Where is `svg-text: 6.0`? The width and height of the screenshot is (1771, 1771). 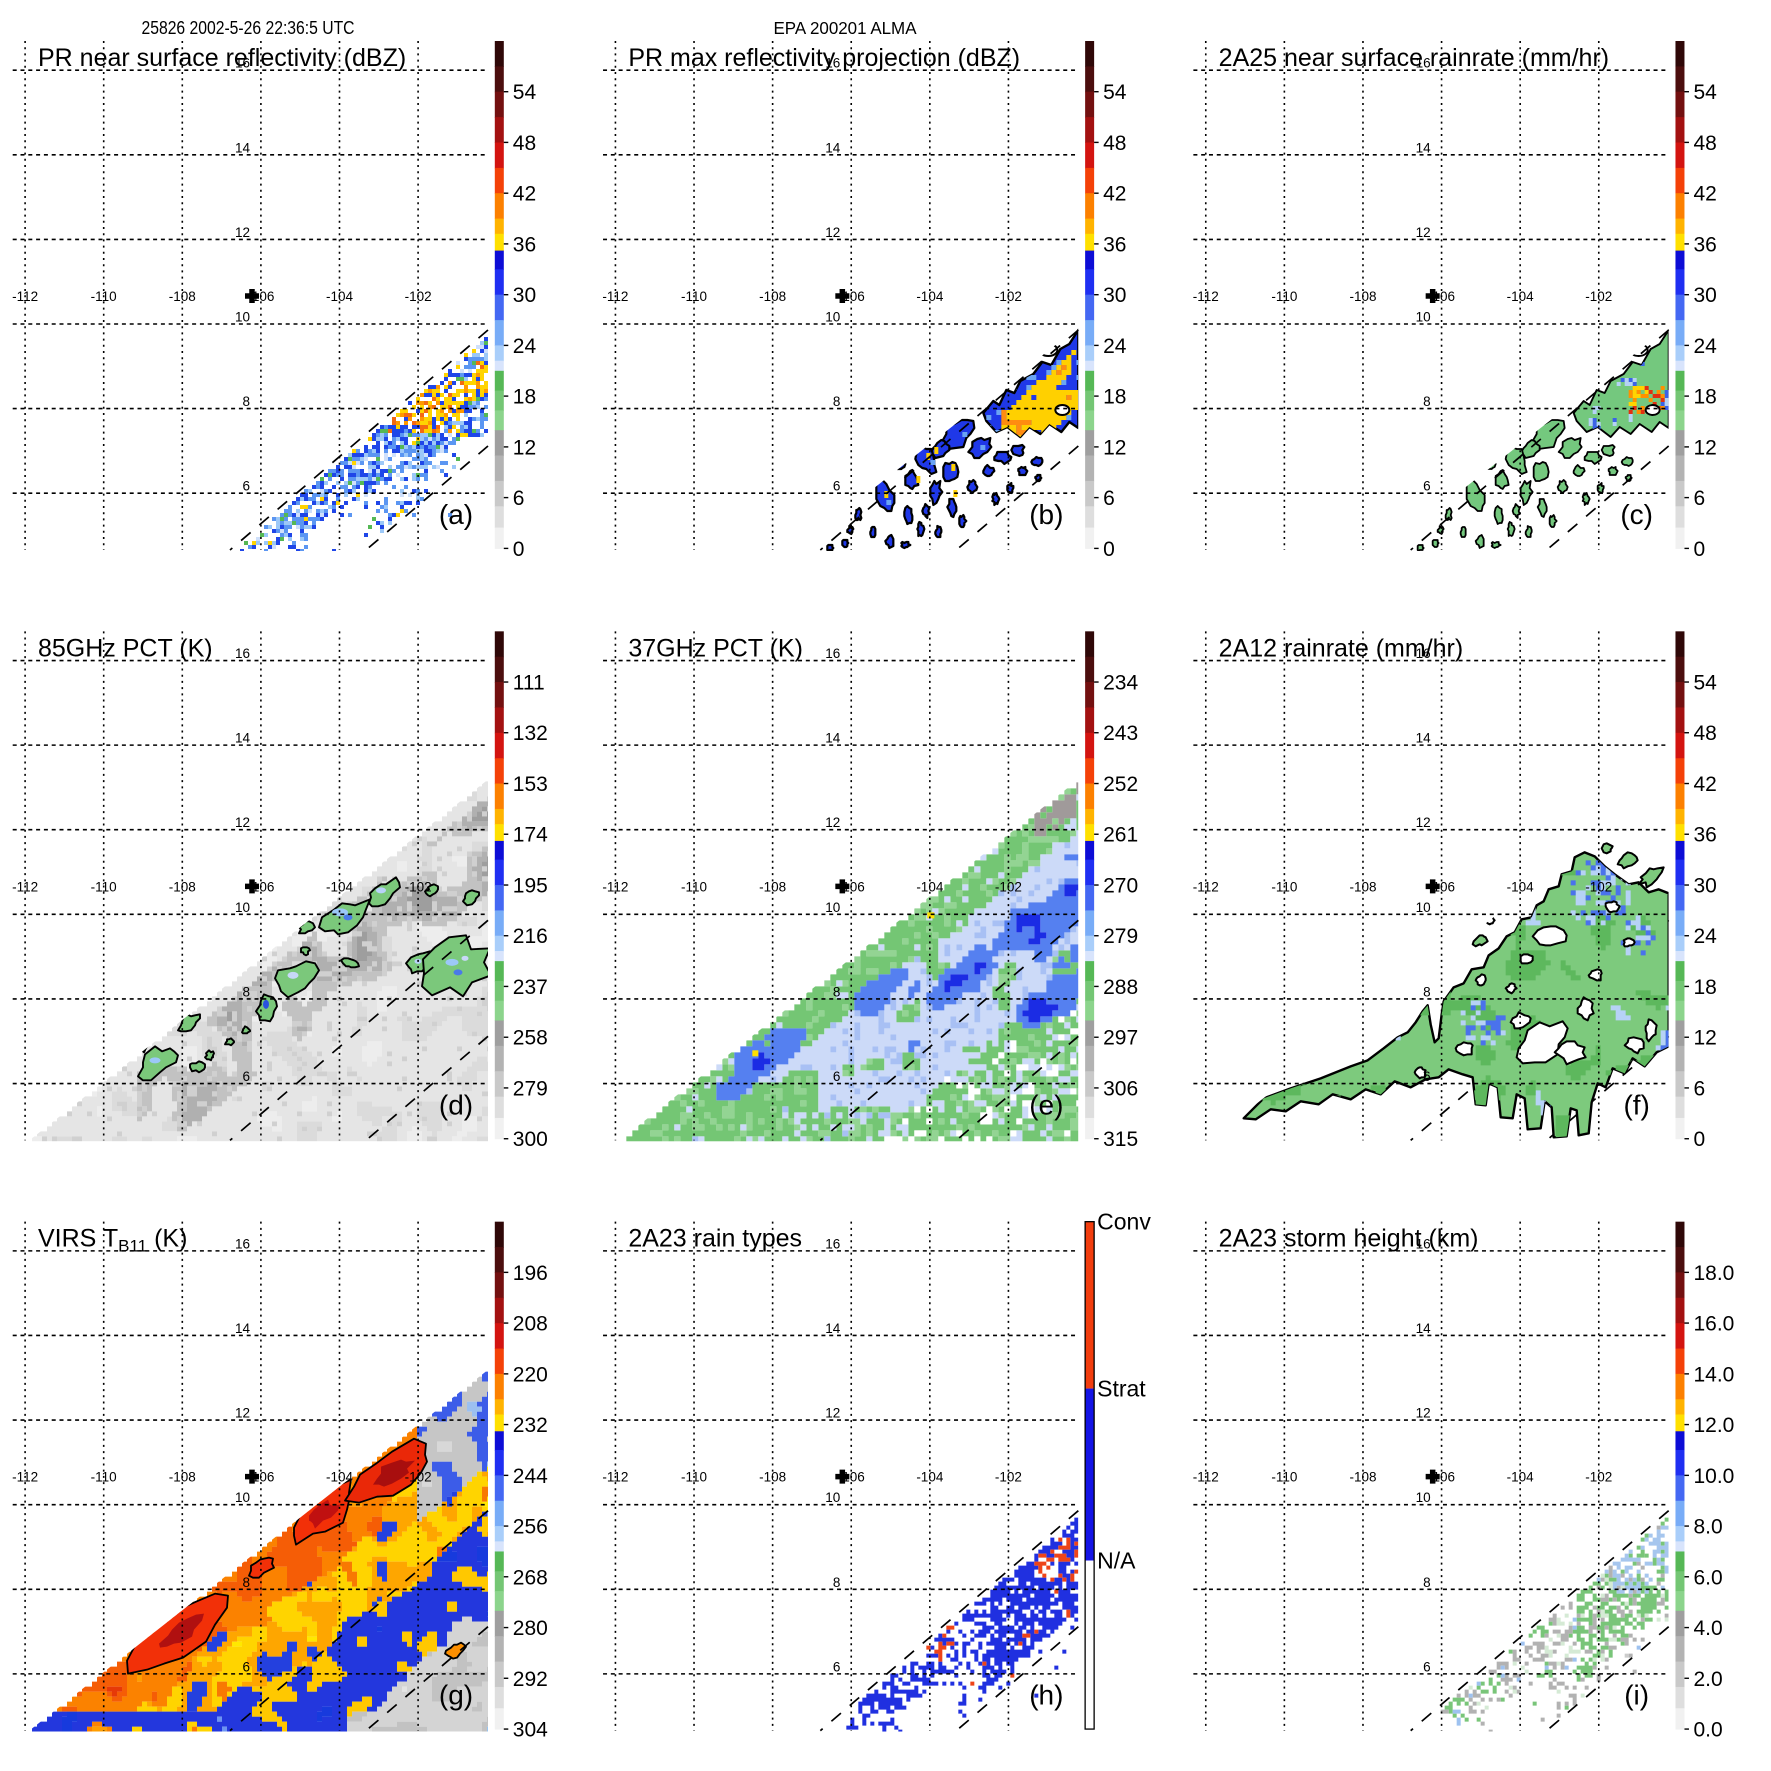 svg-text: 6.0 is located at coordinates (1707, 1577).